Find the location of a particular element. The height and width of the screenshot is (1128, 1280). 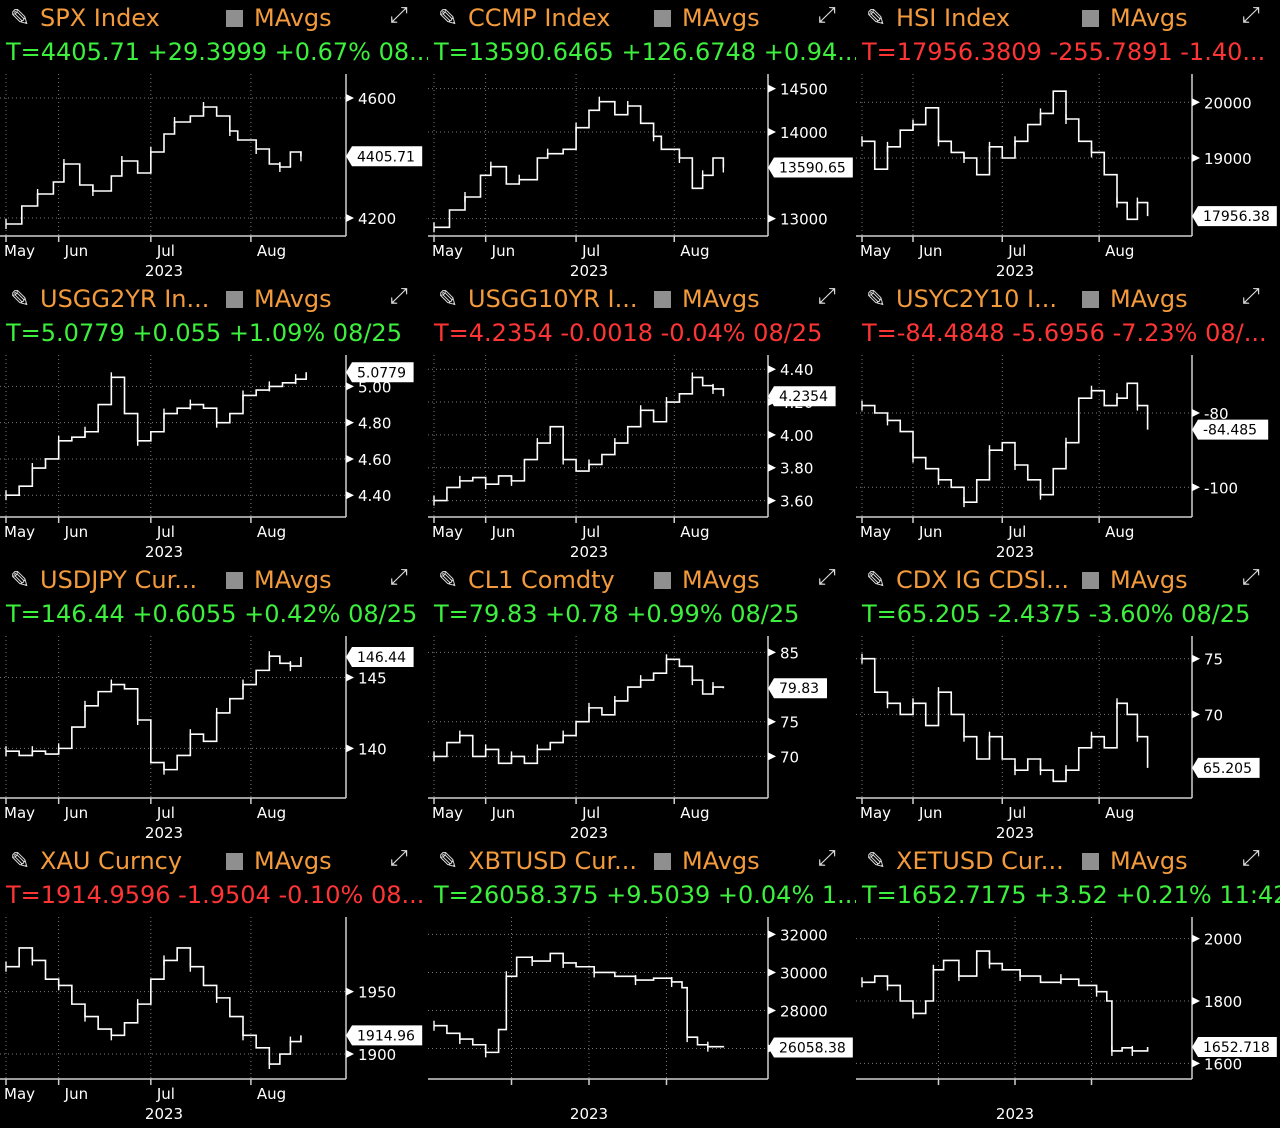

y-tick-label: -80 is located at coordinates (1216, 414).